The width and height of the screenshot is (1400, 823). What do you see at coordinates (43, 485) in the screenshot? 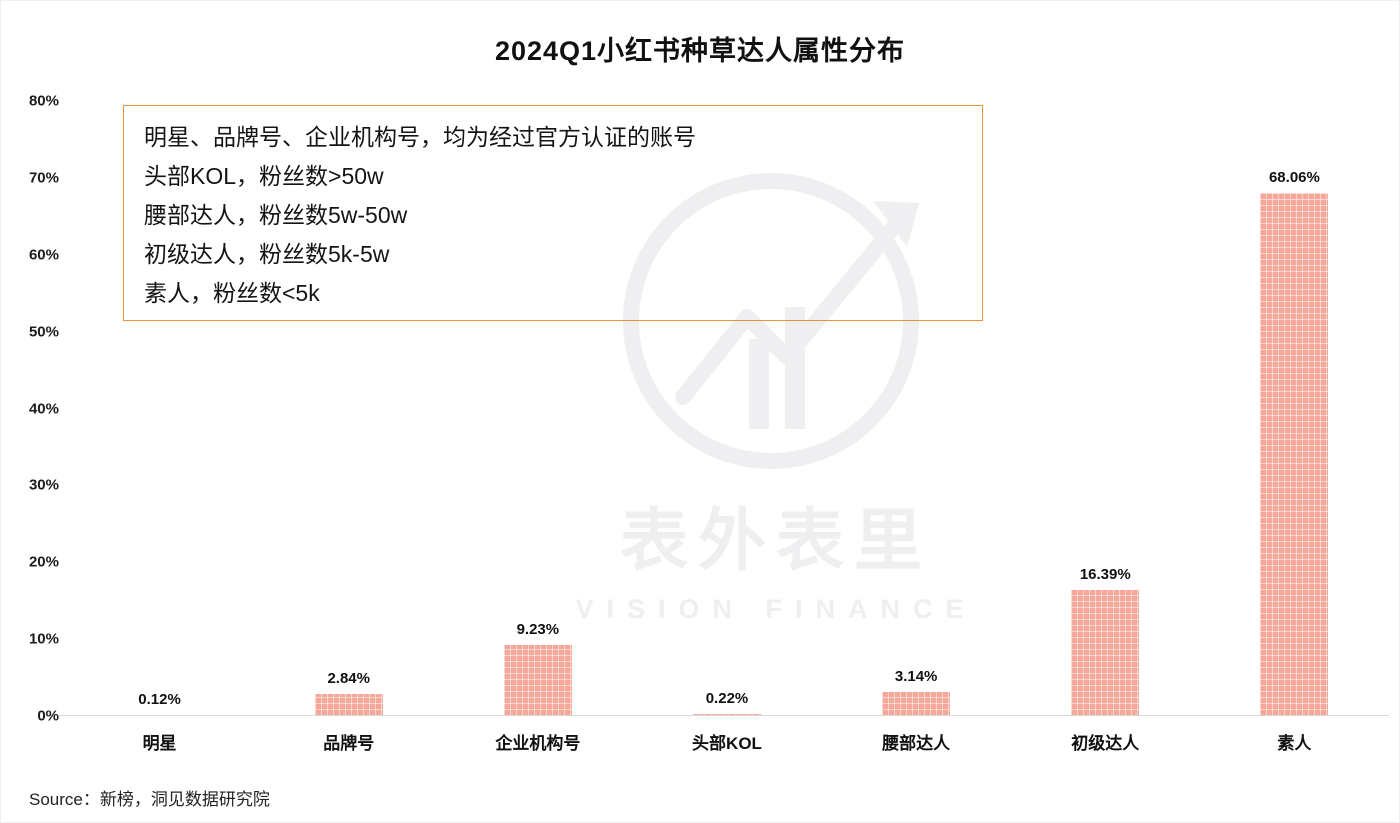
I see `y-axis-label: 30%` at bounding box center [43, 485].